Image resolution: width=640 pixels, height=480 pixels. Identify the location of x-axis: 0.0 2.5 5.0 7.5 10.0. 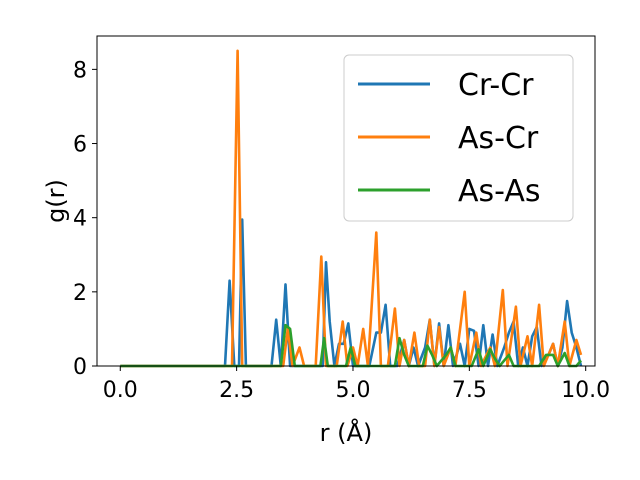
(356, 384).